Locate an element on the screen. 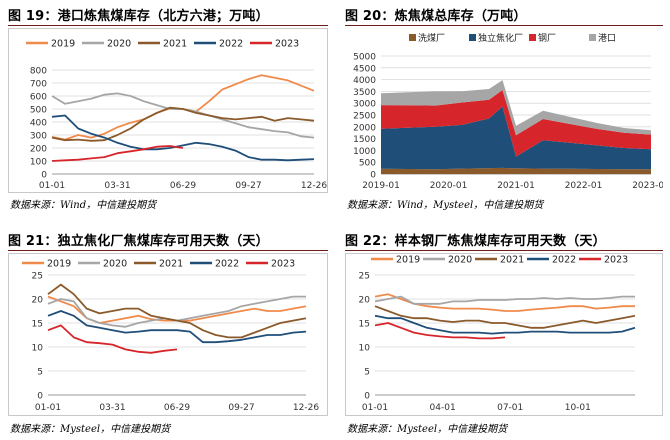  y-tick-label: 1500 is located at coordinates (364, 140).